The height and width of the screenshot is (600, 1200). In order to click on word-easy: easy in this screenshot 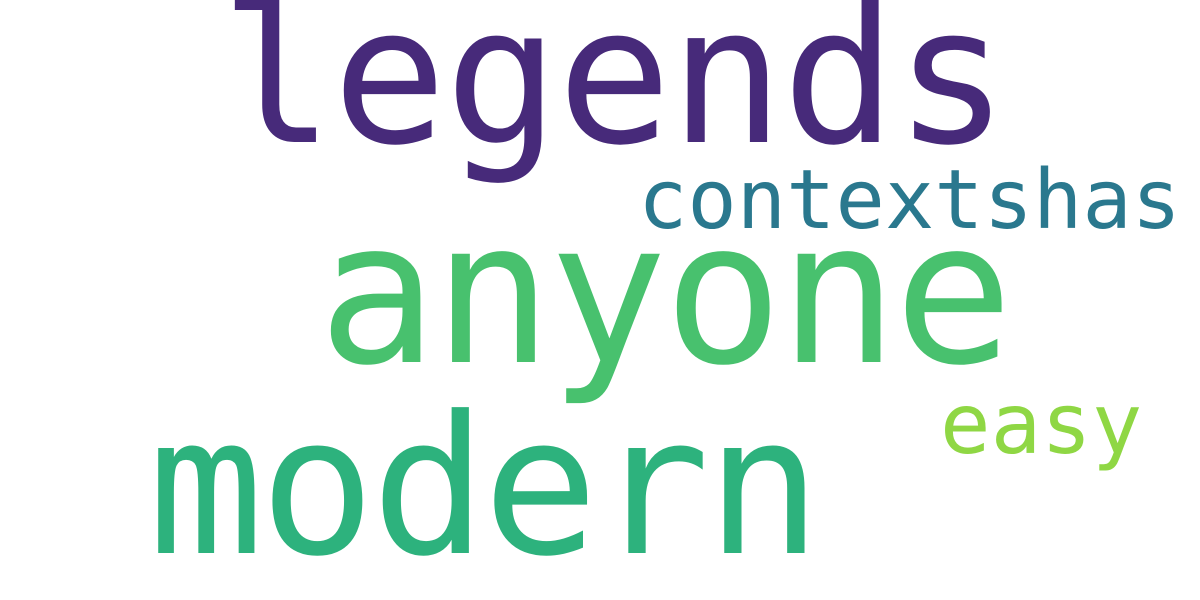, I will do `click(1041, 424)`.